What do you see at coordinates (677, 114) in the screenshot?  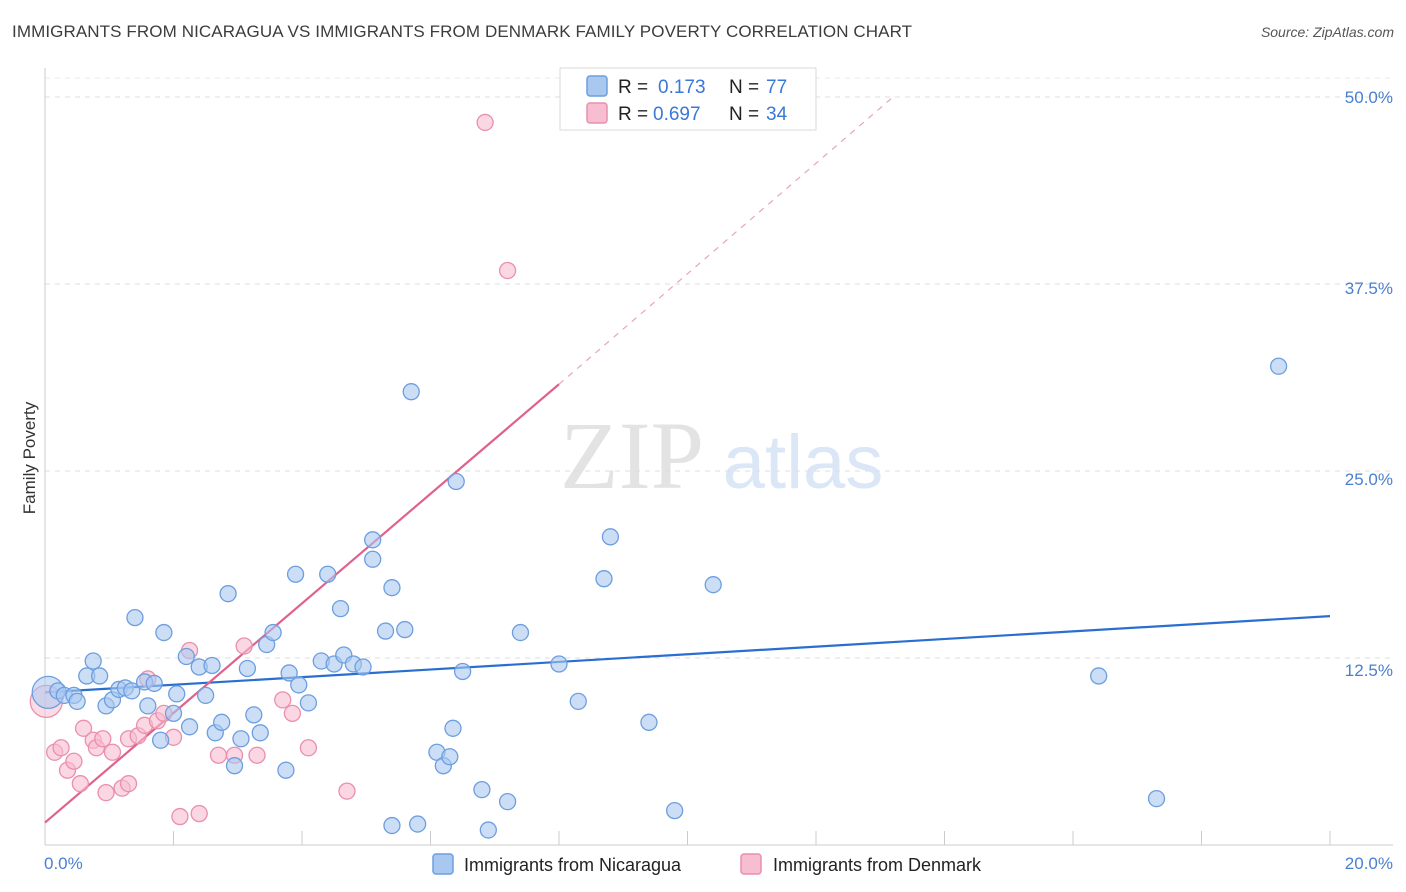 I see `legend-r-value: 0.697` at bounding box center [677, 114].